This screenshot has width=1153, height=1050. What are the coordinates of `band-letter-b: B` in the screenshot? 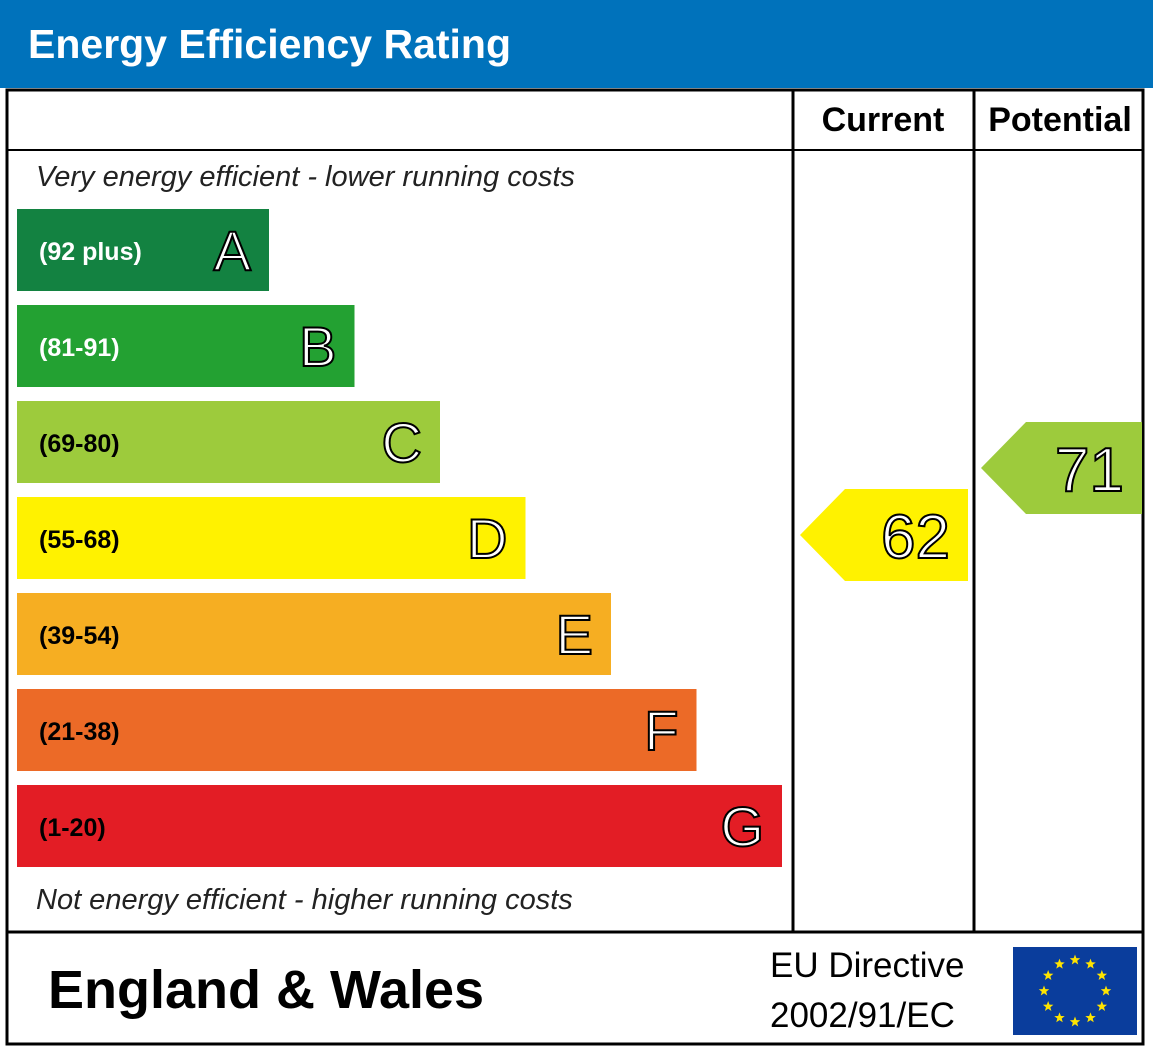 It's located at (317, 346).